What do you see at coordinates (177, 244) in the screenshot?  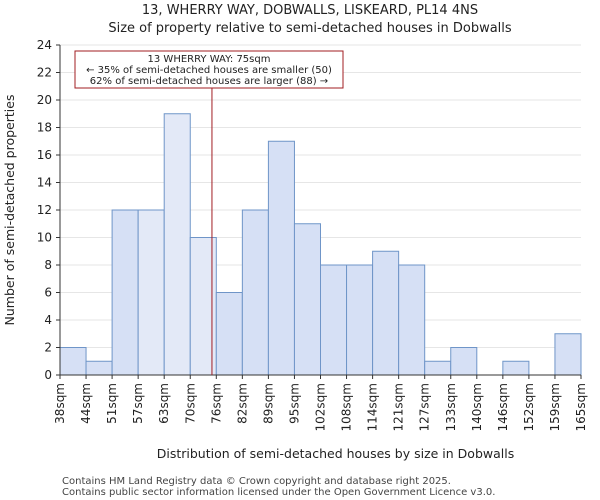 I see `bar-63sqm` at bounding box center [177, 244].